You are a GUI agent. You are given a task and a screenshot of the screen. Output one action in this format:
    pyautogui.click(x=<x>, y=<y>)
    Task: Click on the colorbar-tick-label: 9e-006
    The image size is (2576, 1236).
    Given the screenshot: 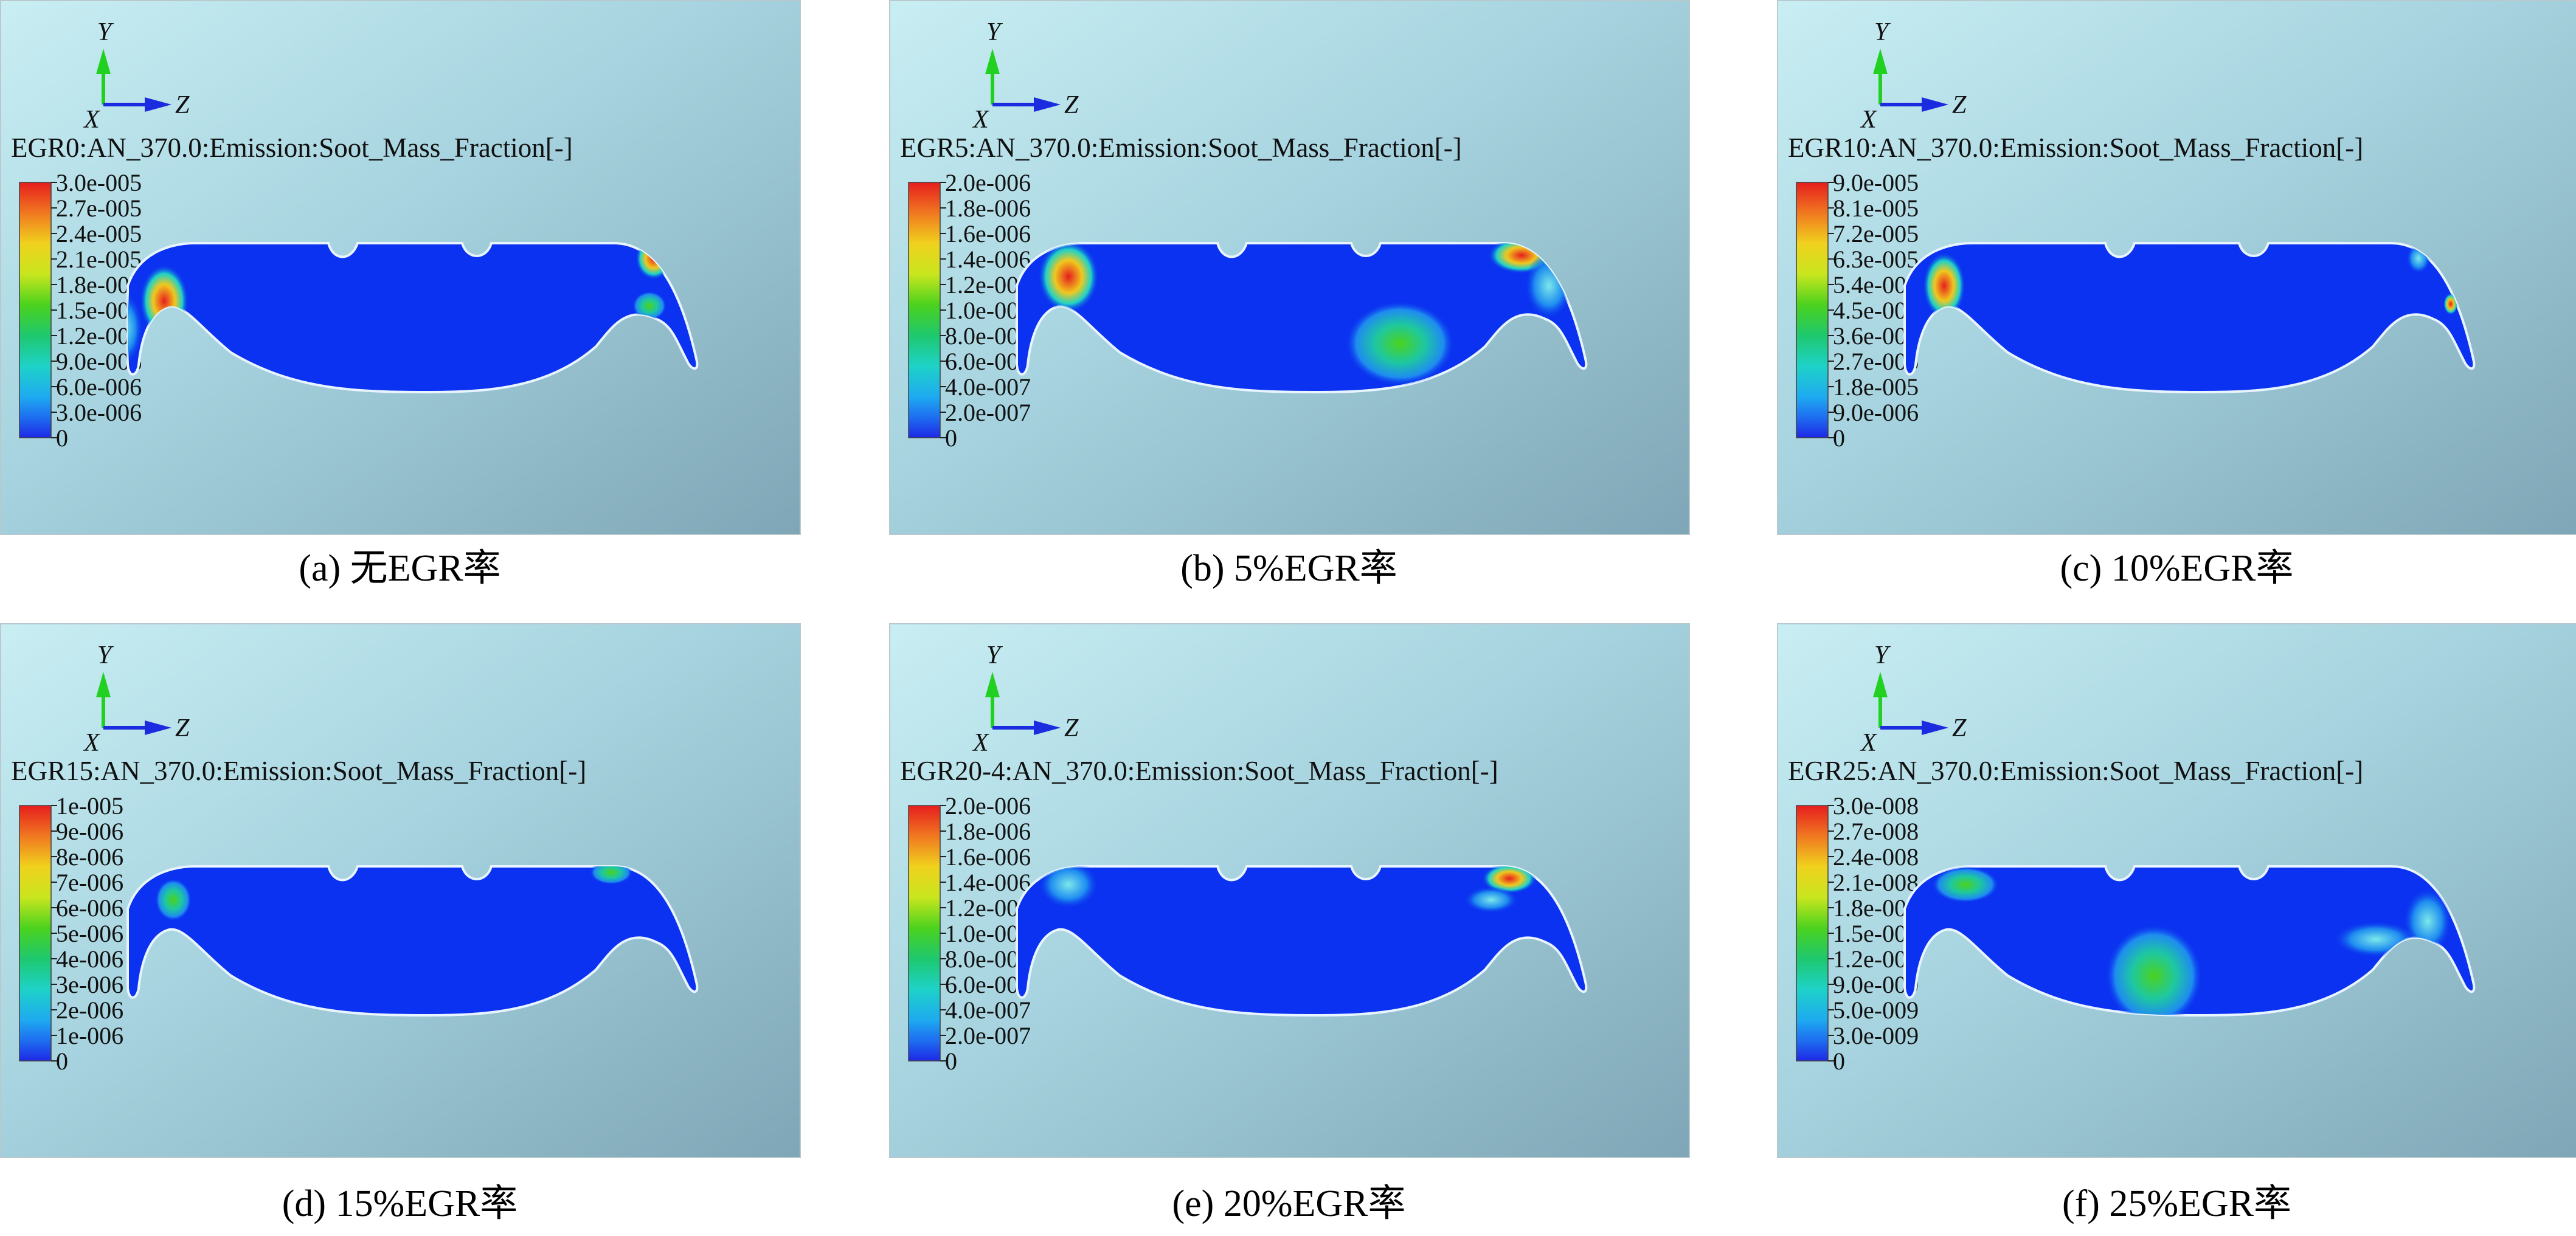 What is the action you would take?
    pyautogui.click(x=89, y=831)
    